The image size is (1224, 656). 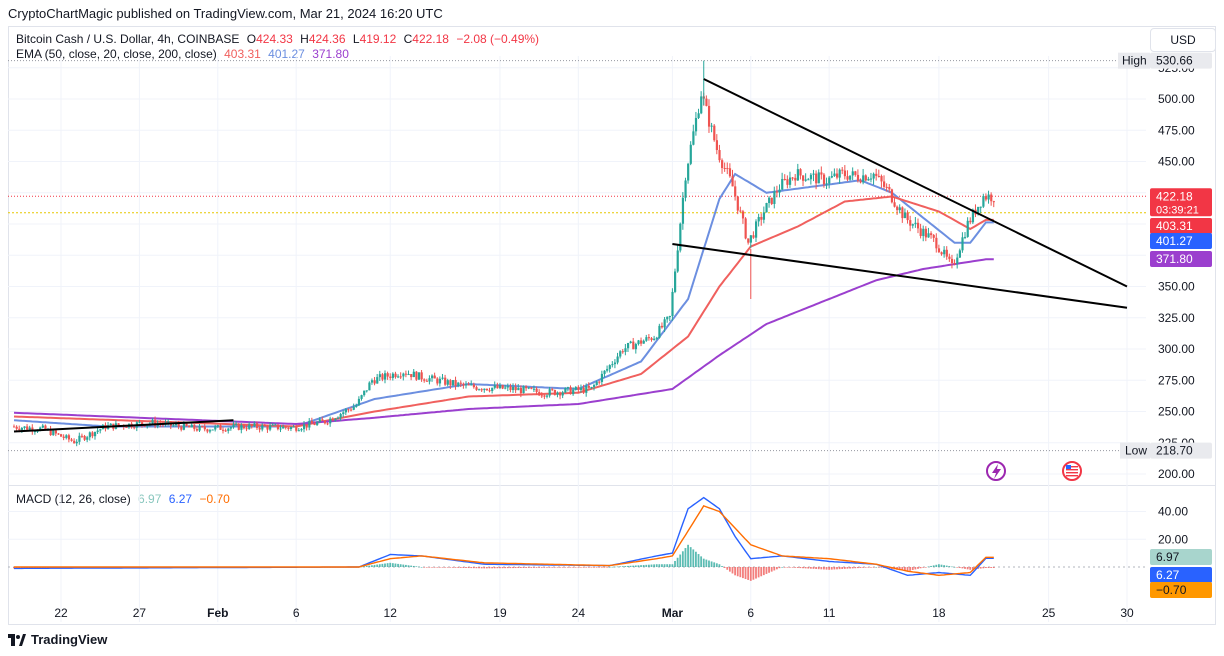 I want to click on low-label: L, so click(x=356, y=39).